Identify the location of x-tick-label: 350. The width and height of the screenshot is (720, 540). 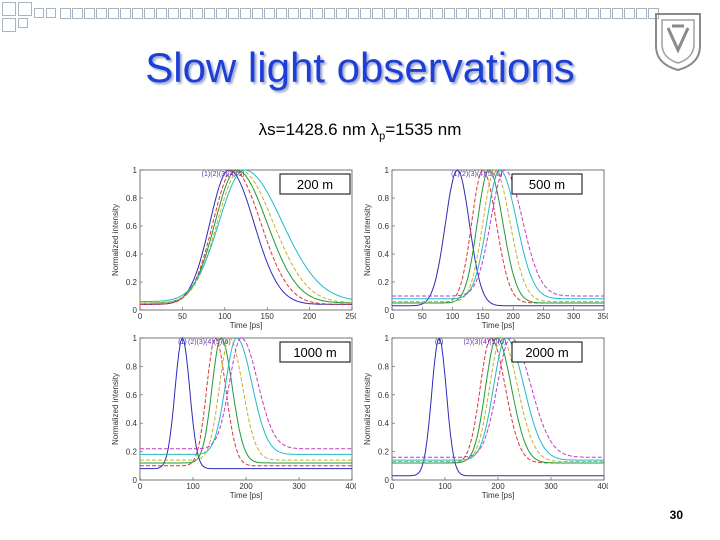
(602, 316).